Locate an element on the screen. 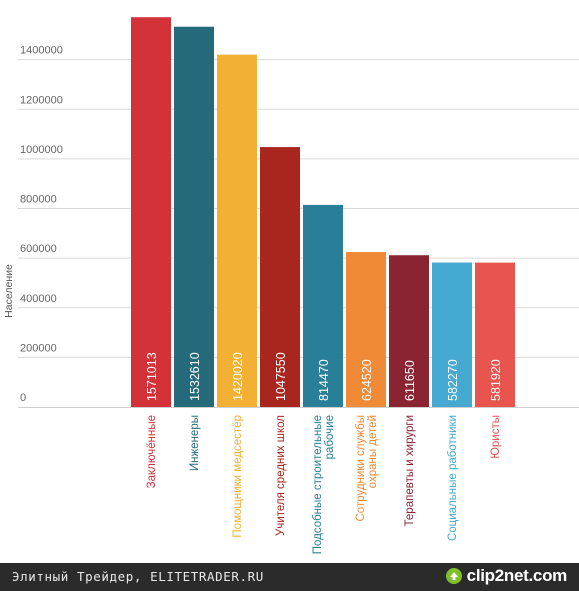  bar-value-label: 1571013 is located at coordinates (152, 376).